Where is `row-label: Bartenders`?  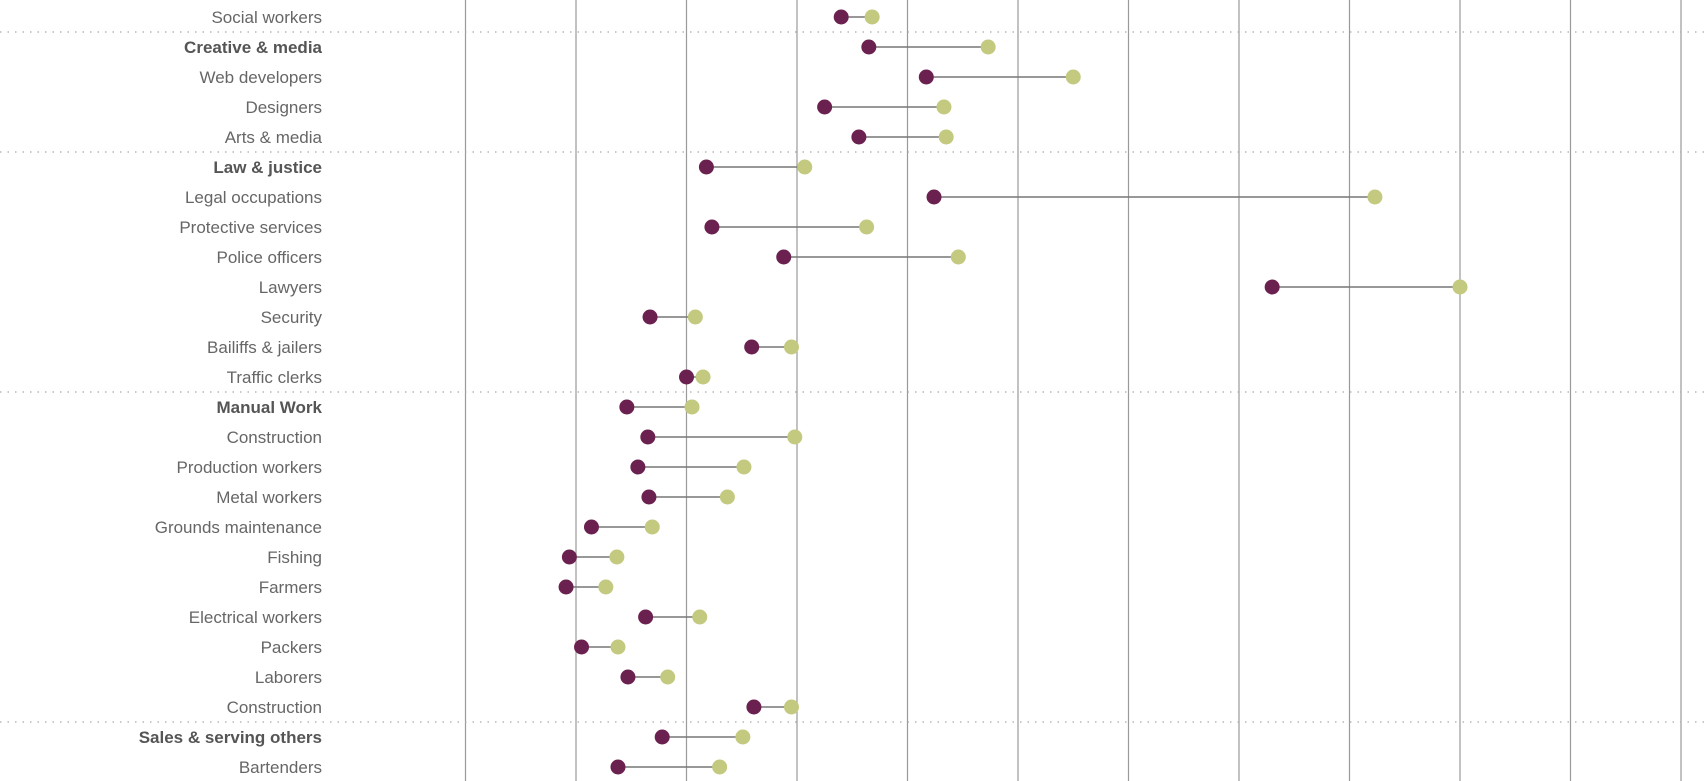
row-label: Bartenders is located at coordinates (280, 767).